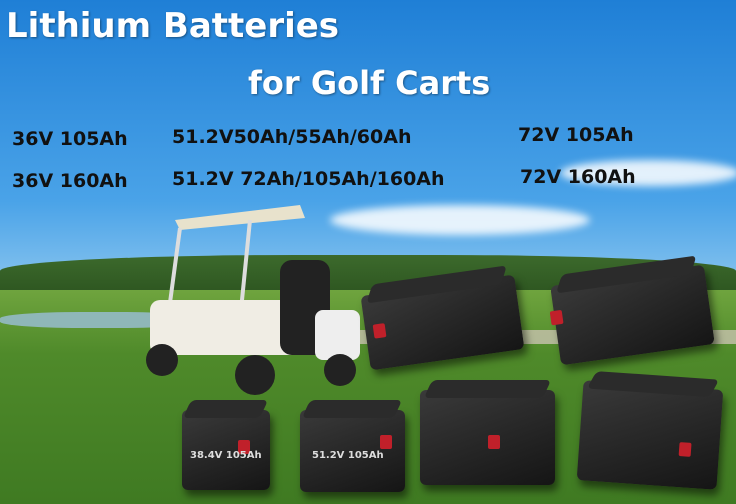  I want to click on battery-label: 38.4V 105Ah, so click(226, 455).